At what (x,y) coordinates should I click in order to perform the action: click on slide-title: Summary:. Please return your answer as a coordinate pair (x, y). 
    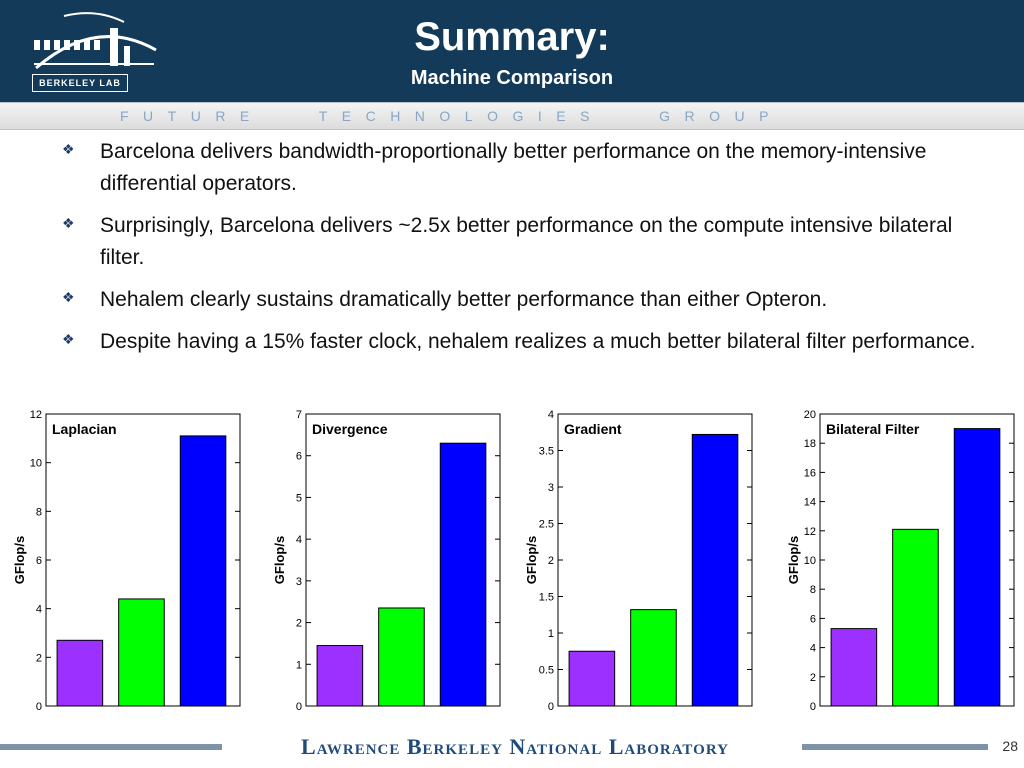
    Looking at the image, I should click on (512, 37).